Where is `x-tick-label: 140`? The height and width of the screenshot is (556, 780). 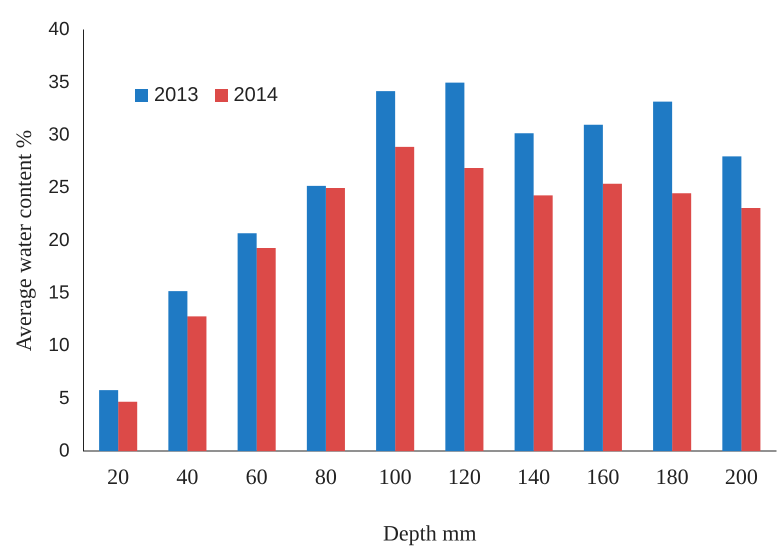 x-tick-label: 140 is located at coordinates (533, 477).